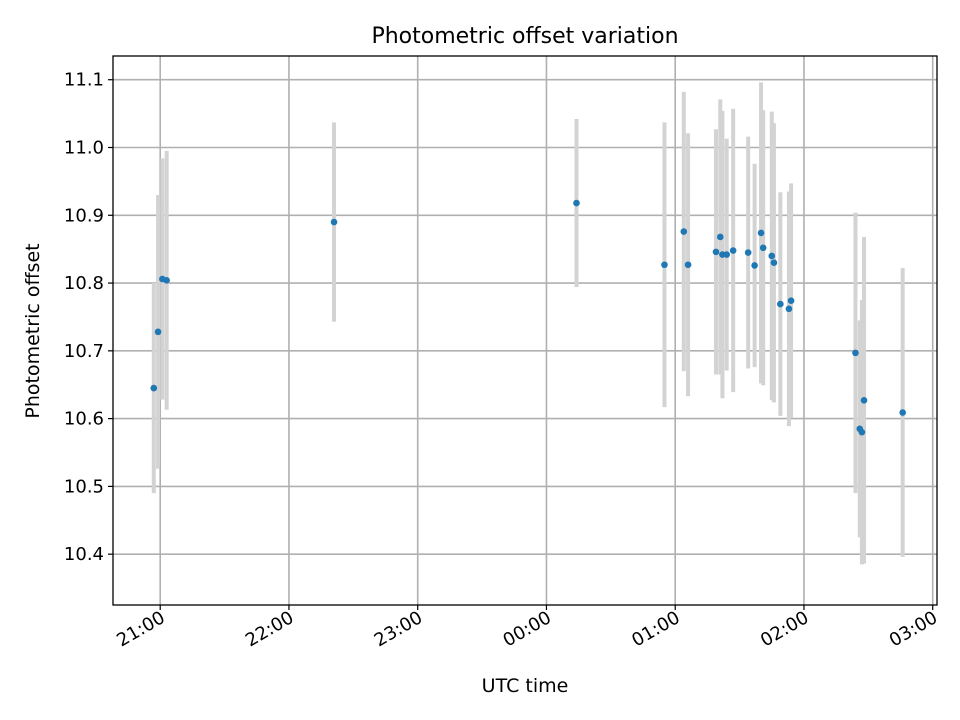  I want to click on y-tick-label: 10.4, so click(84, 554).